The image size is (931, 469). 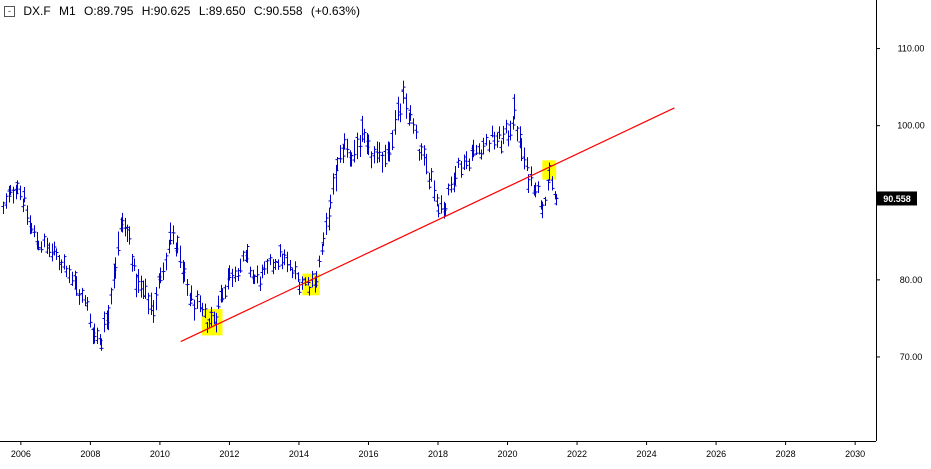 What do you see at coordinates (508, 454) in the screenshot?
I see `x-tick-label: 2020` at bounding box center [508, 454].